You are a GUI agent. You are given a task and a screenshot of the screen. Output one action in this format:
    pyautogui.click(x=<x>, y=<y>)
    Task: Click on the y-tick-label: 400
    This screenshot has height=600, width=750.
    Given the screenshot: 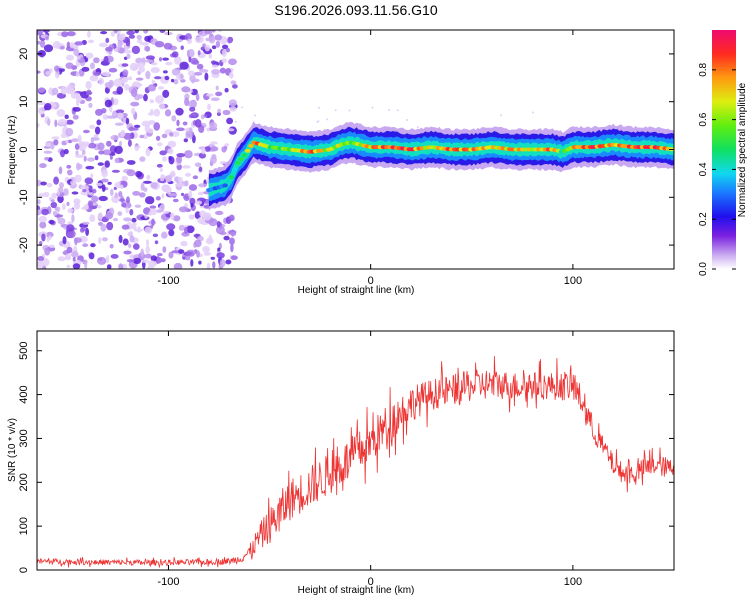 What is the action you would take?
    pyautogui.click(x=24, y=394)
    